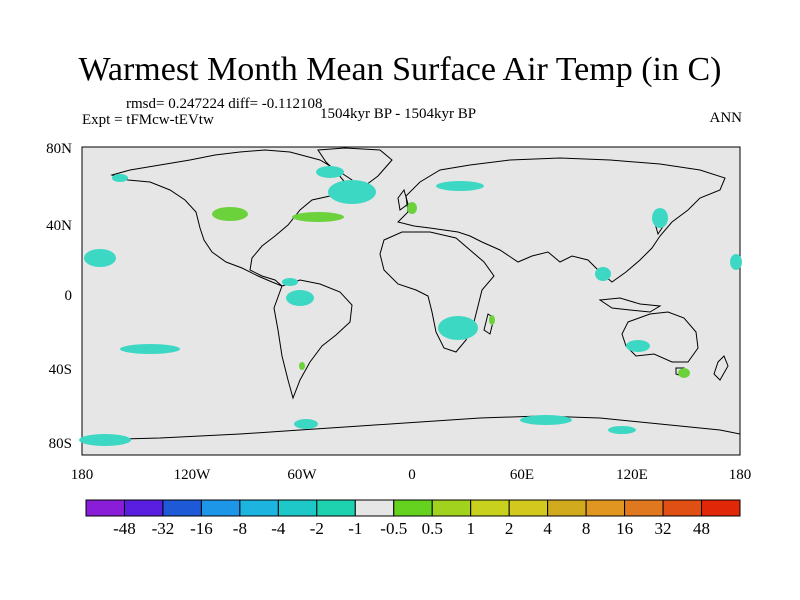  Describe the element at coordinates (230, 214) in the screenshot. I see `anomaly-patch-north-america` at that location.